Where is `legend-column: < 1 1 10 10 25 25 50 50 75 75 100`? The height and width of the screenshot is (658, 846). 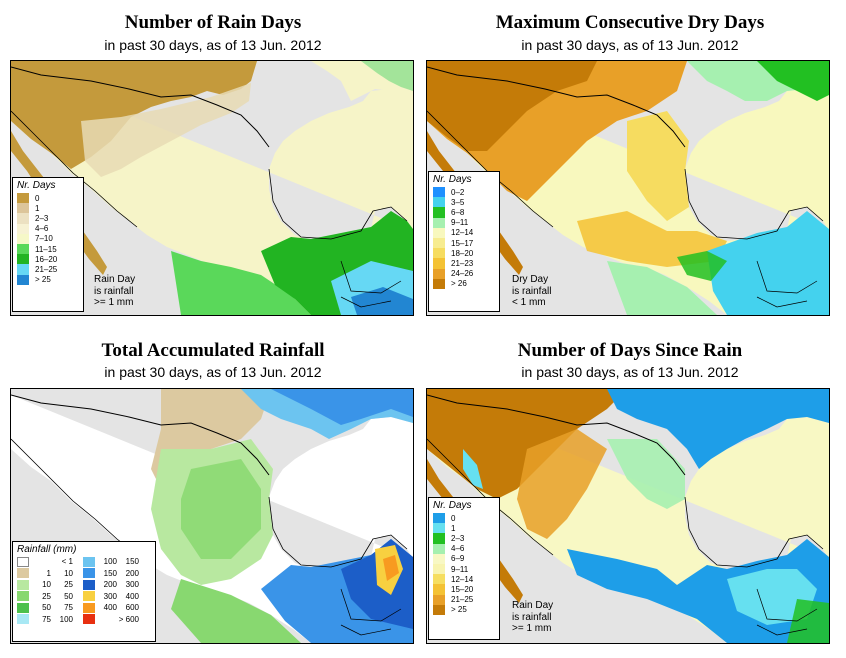 legend-column: < 1 1 10 10 25 25 50 50 75 75 100 is located at coordinates (46, 590).